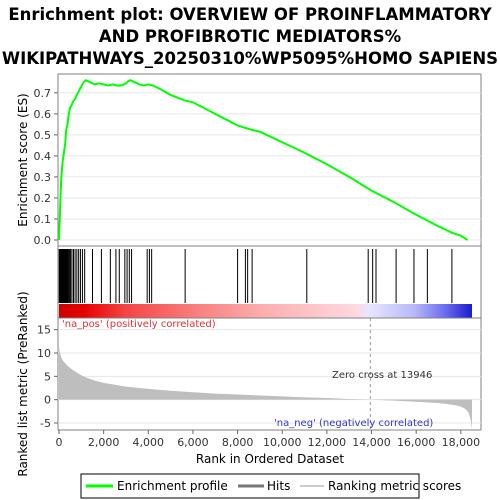 Image resolution: width=500 pixels, height=500 pixels. I want to click on es-y-tick-label: 0.4, so click(43, 156).